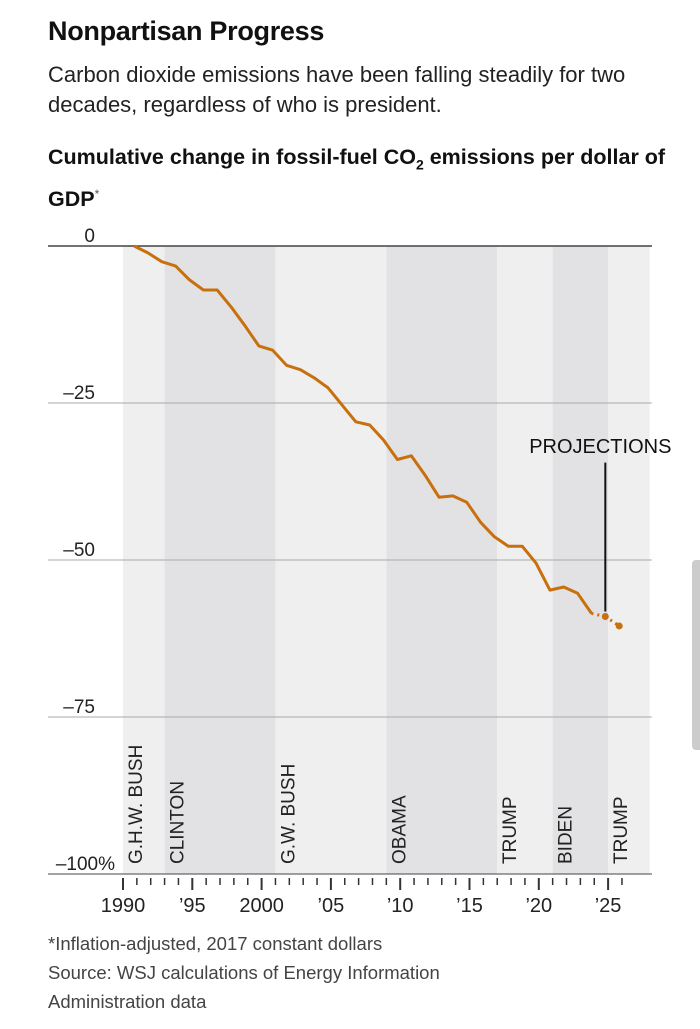 This screenshot has width=700, height=1029. I want to click on presidency-label: G.W. BUSH, so click(288, 814).